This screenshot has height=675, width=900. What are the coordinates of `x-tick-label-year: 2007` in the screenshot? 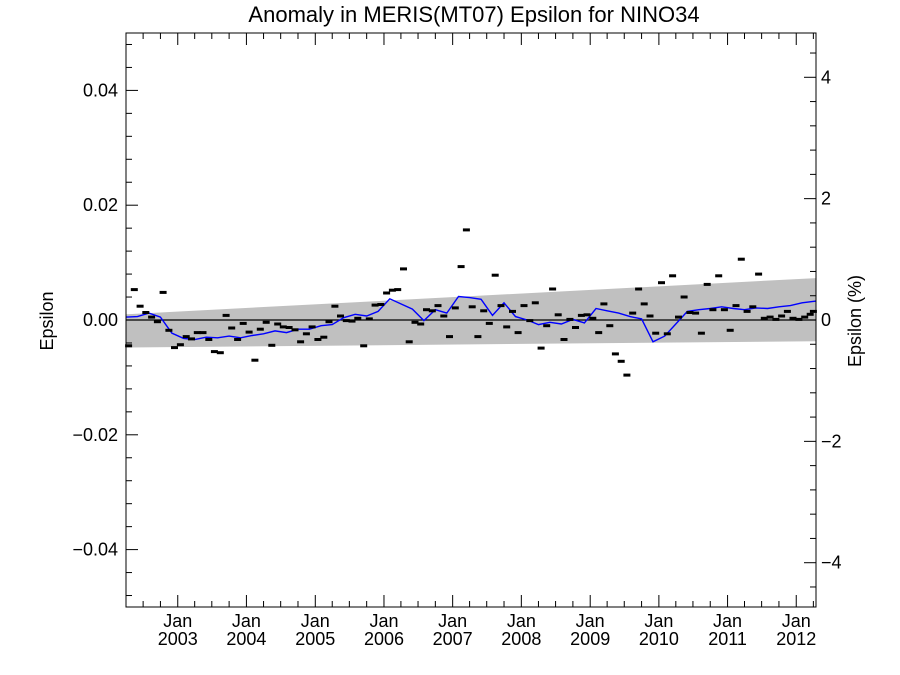 It's located at (453, 639).